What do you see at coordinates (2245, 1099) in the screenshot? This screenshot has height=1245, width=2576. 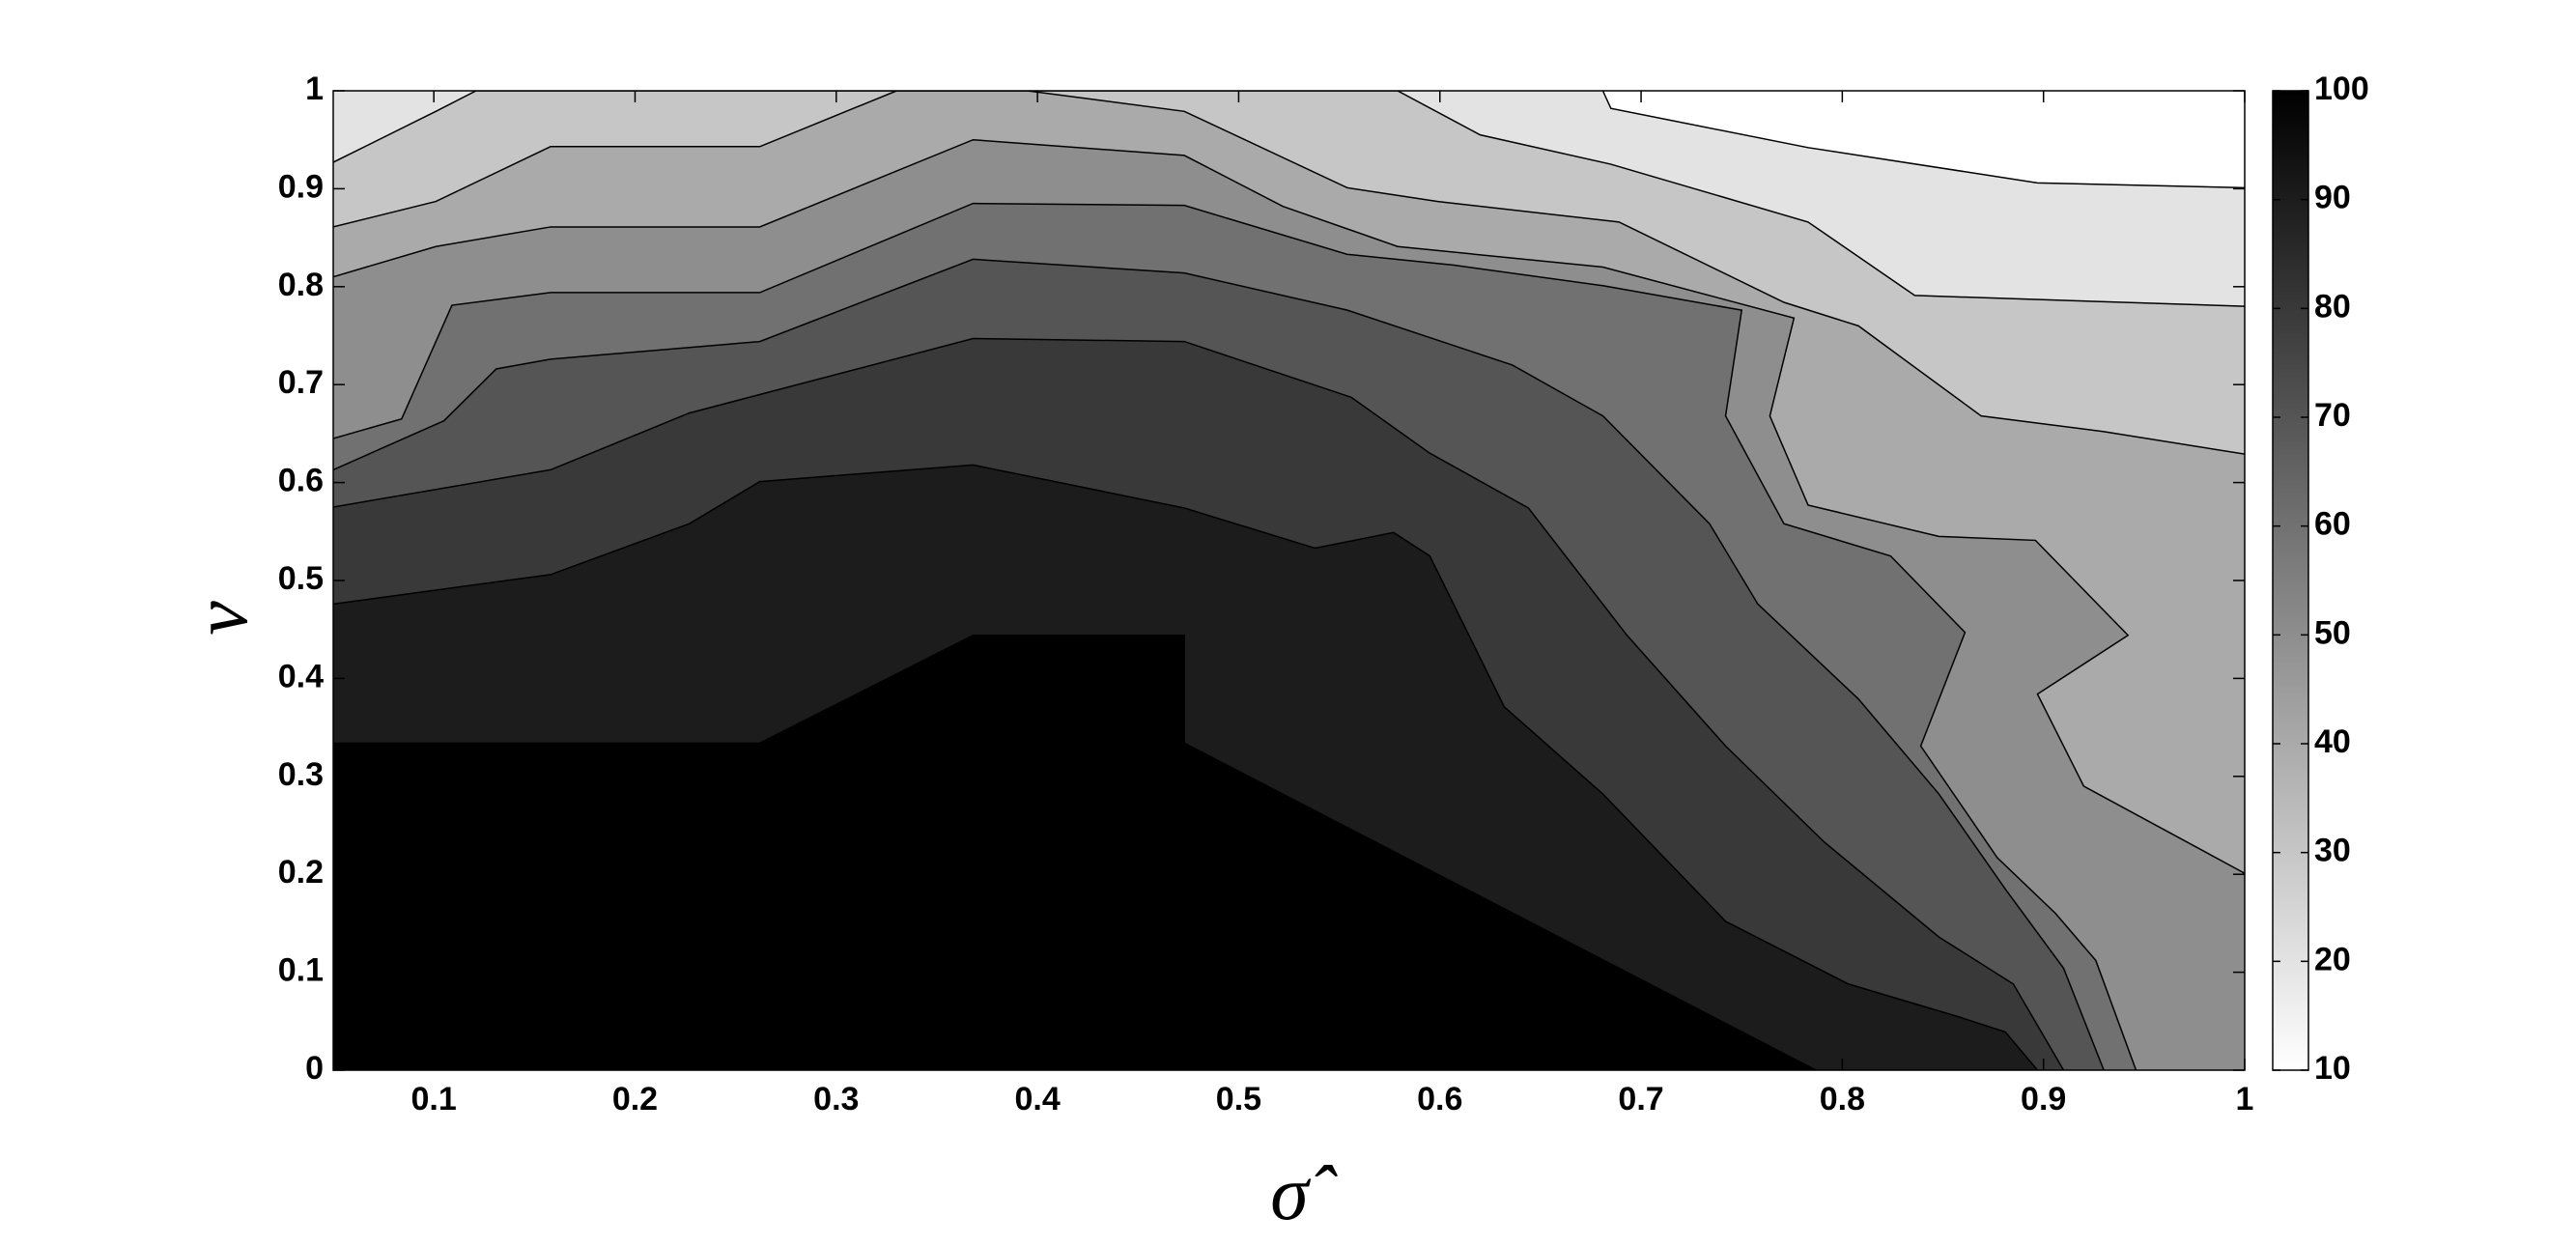 I see `x-tick-label: 1` at bounding box center [2245, 1099].